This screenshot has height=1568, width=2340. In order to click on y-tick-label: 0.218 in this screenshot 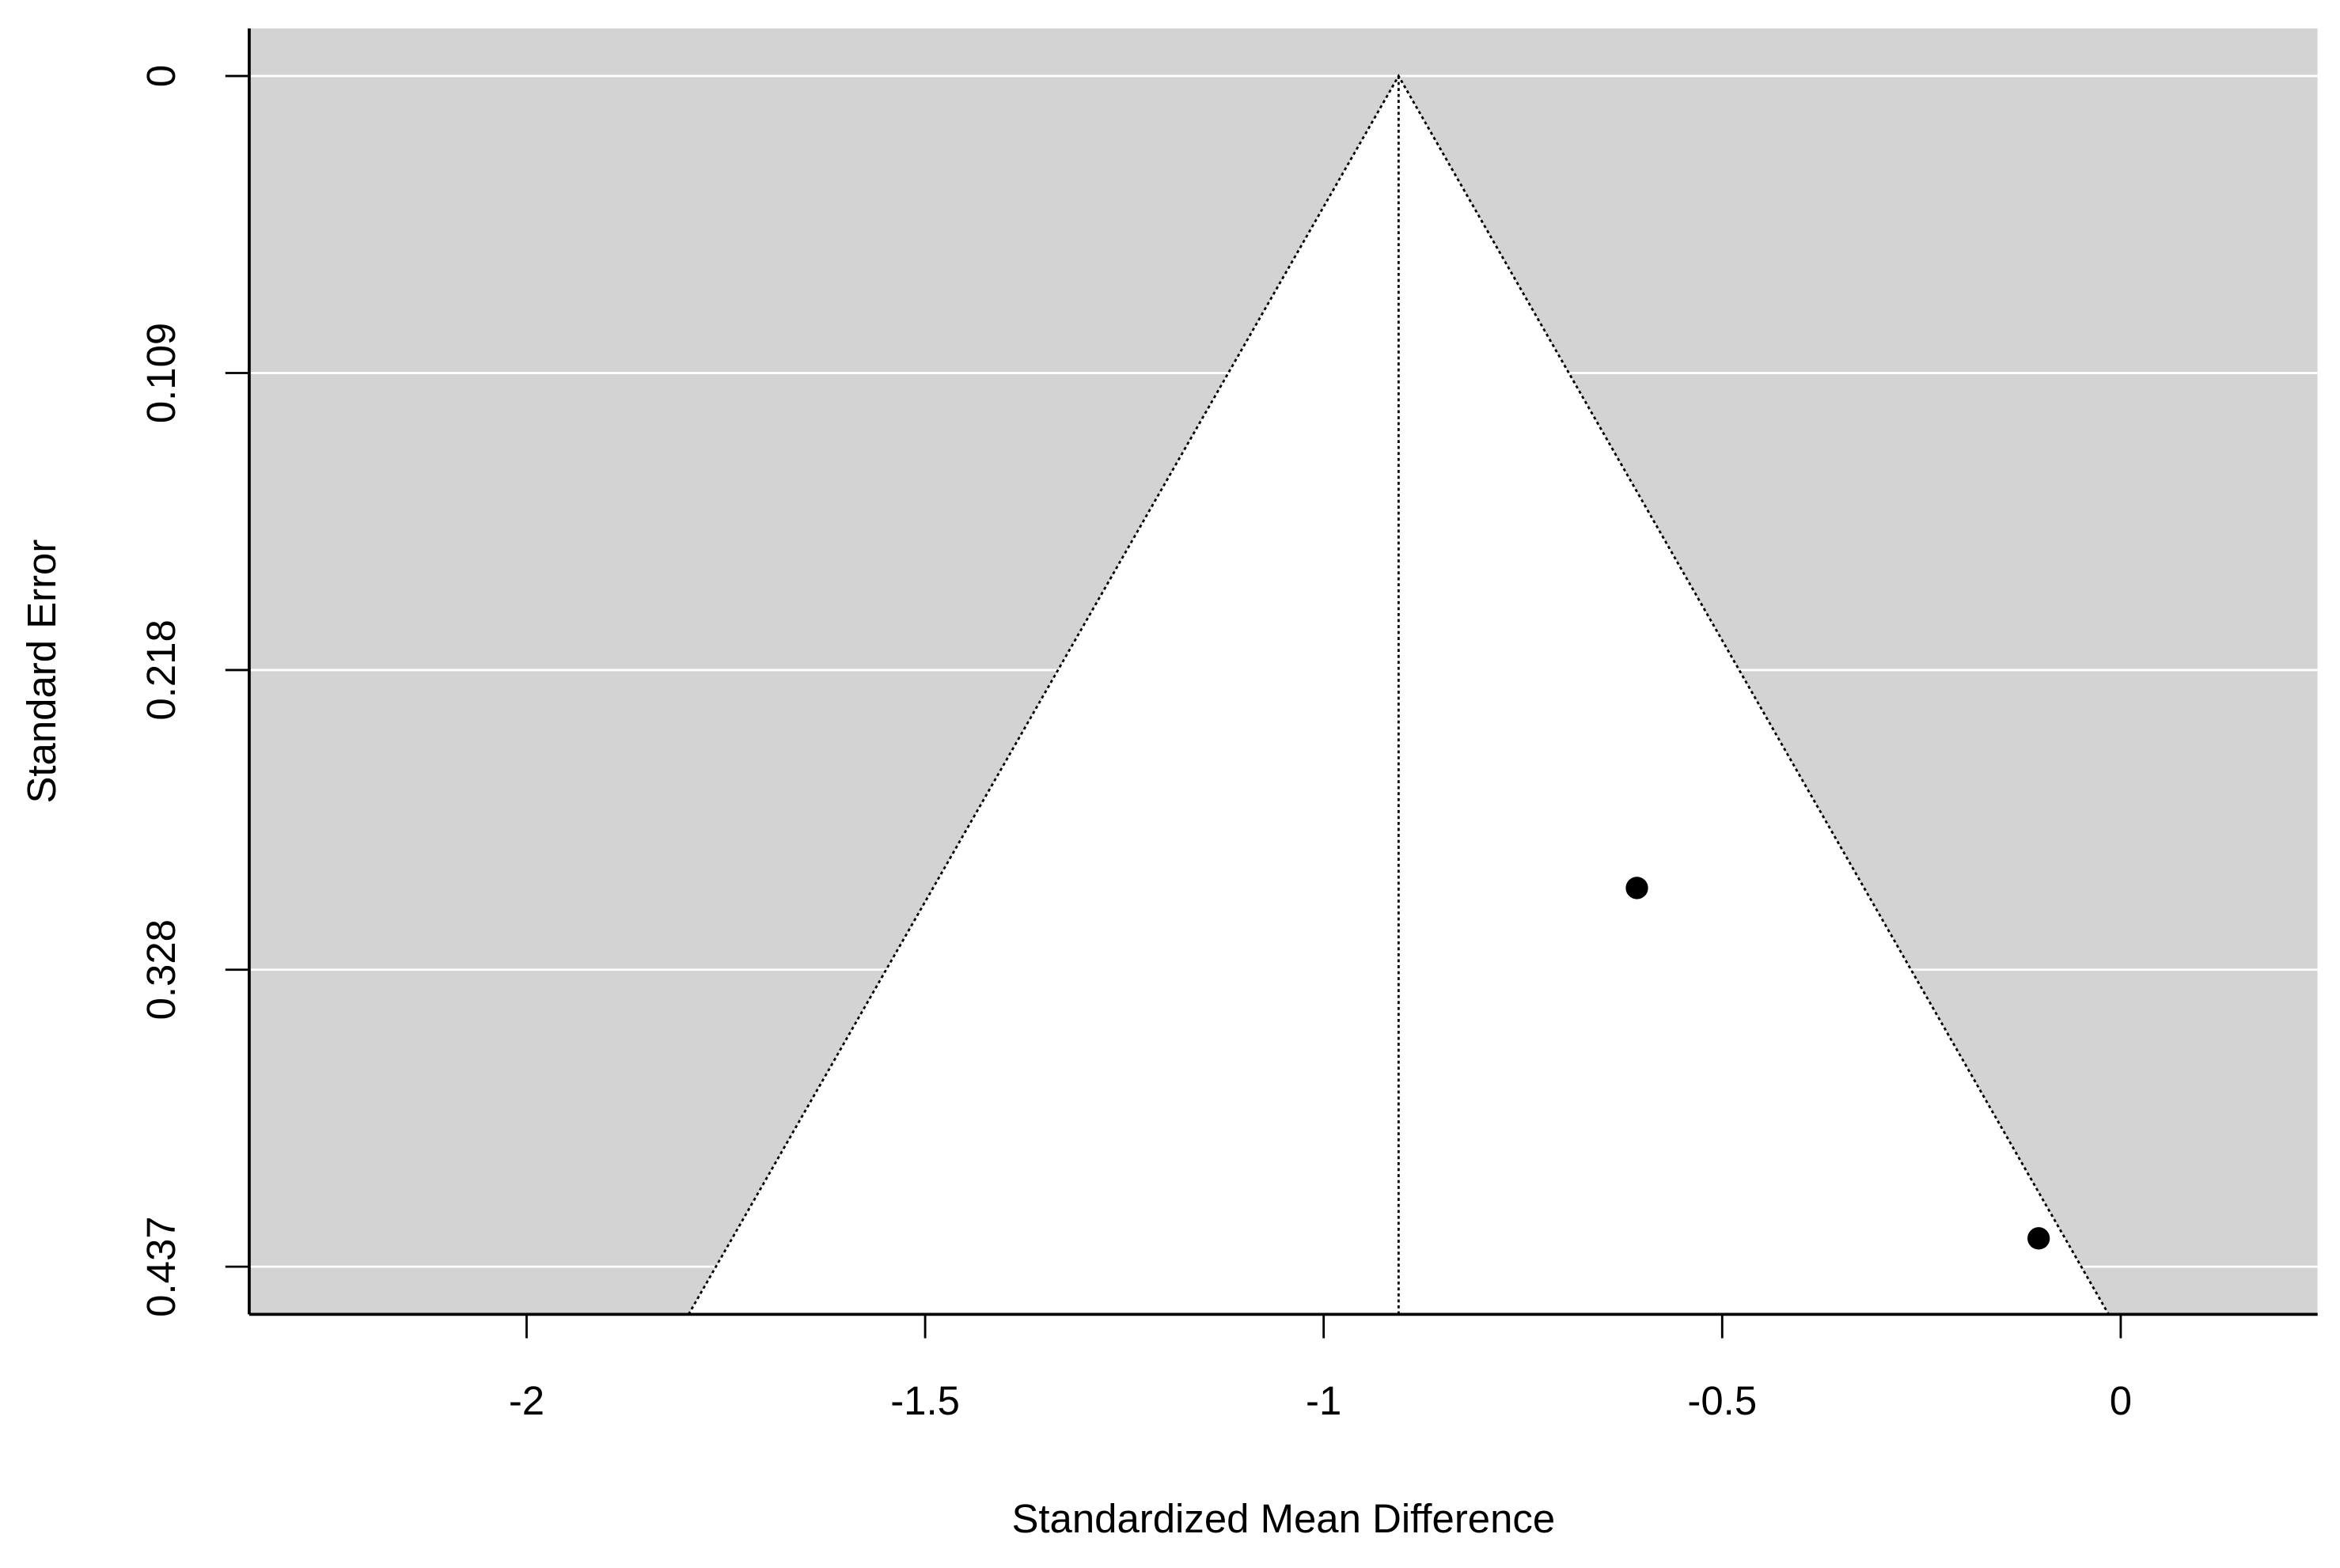, I will do `click(161, 669)`.